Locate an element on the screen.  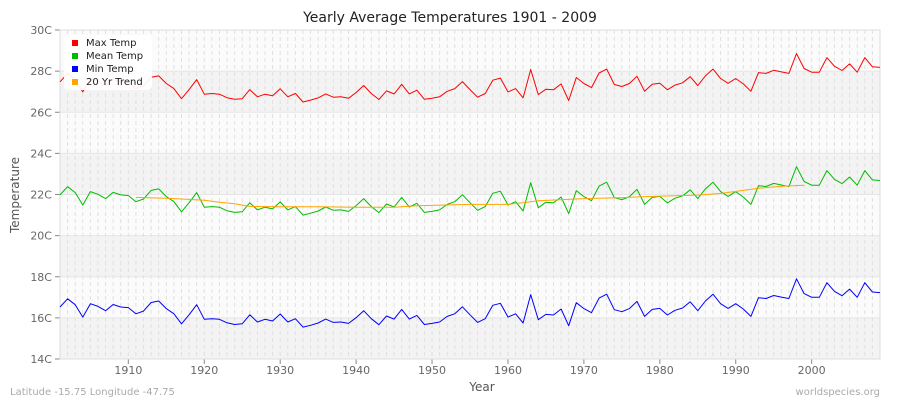
y-tick-label: 30C is located at coordinates (41, 30).